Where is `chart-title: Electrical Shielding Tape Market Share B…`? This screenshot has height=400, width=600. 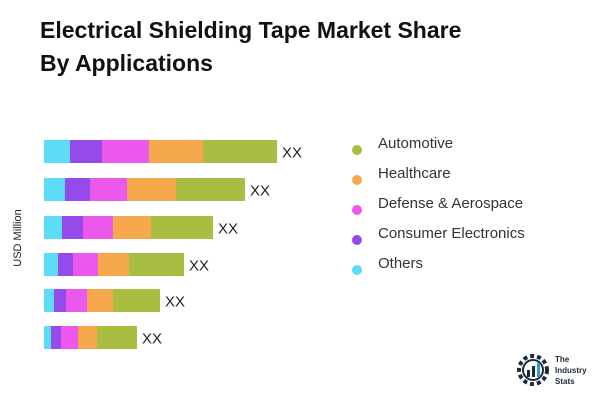
chart-title: Electrical Shielding Tape Market Share B… is located at coordinates (300, 47).